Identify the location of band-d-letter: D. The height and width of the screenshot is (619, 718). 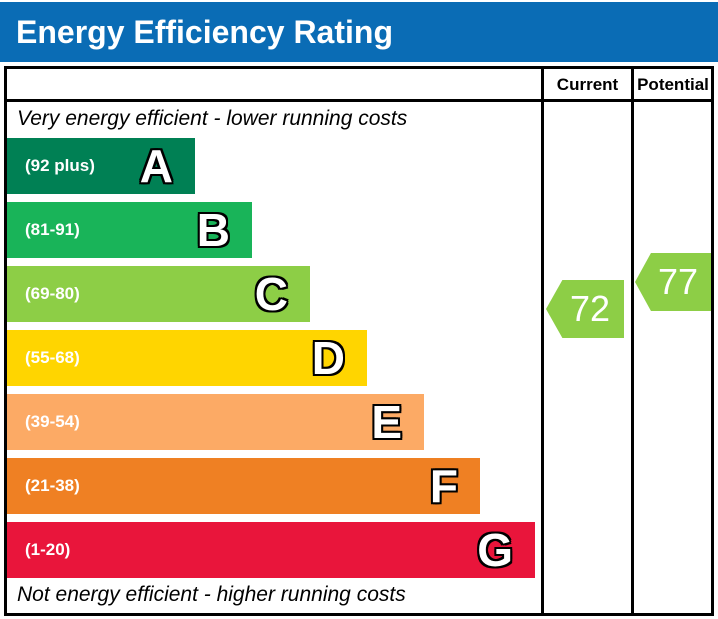
(328, 358).